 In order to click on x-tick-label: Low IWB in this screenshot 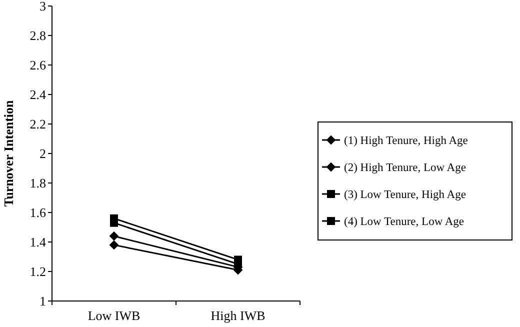, I will do `click(114, 315)`.